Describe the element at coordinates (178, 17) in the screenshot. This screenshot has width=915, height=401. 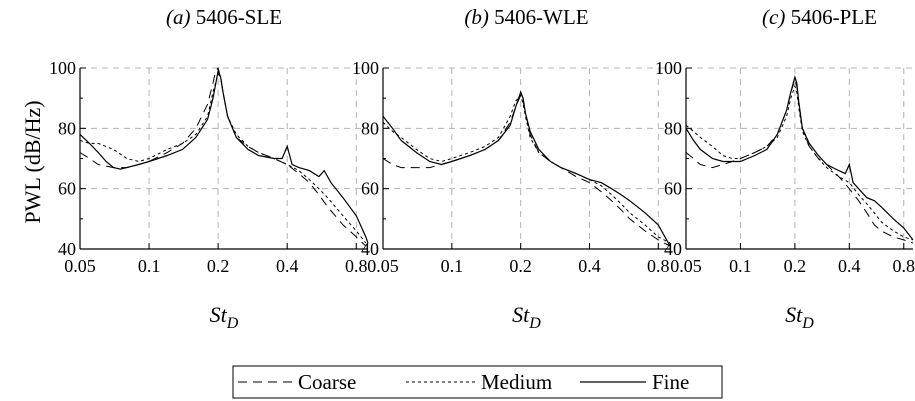
I see `panel-title-label: (a)` at that location.